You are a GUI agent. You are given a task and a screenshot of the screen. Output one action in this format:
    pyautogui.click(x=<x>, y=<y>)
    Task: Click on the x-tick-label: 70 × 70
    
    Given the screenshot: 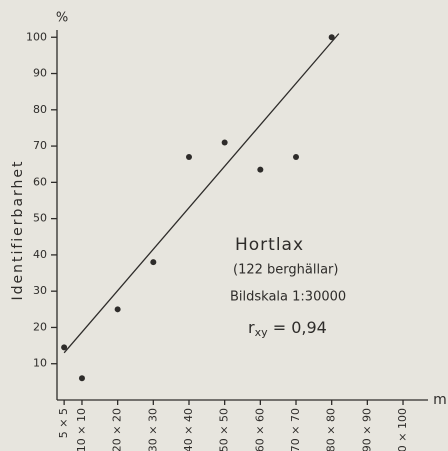 What is the action you would take?
    pyautogui.click(x=295, y=429)
    